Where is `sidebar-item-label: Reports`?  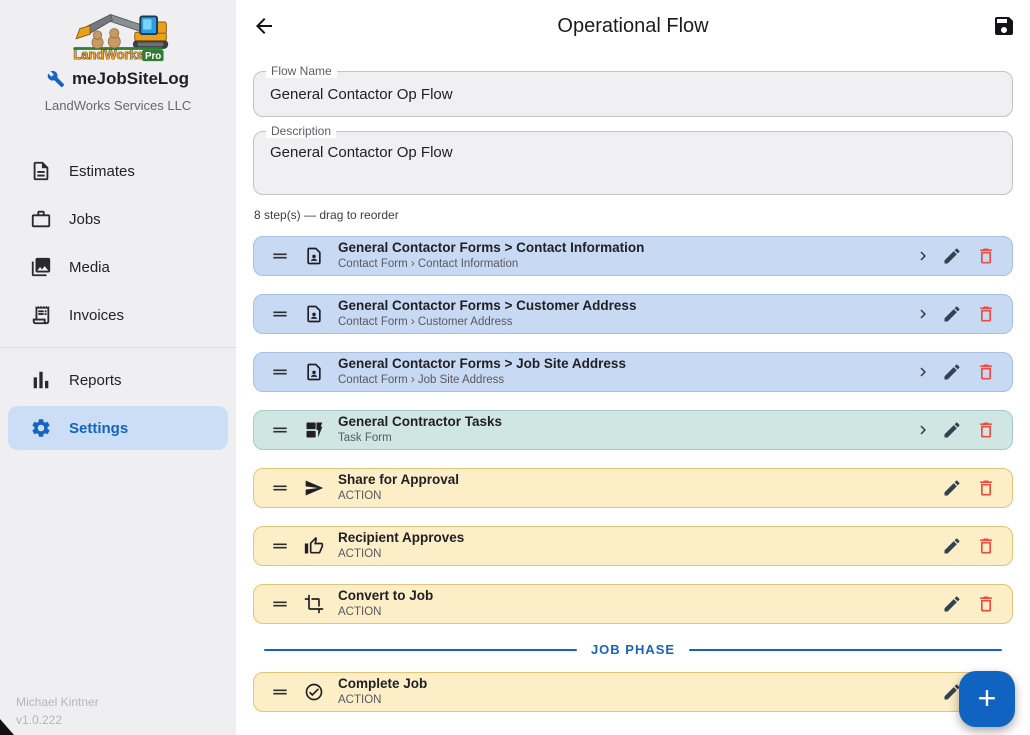 sidebar-item-label: Reports is located at coordinates (95, 380).